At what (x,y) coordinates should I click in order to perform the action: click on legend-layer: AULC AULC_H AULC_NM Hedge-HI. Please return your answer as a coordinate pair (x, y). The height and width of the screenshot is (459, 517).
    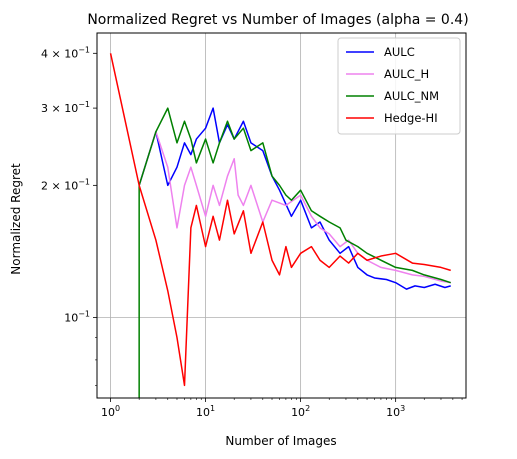
    Looking at the image, I should click on (399, 86).